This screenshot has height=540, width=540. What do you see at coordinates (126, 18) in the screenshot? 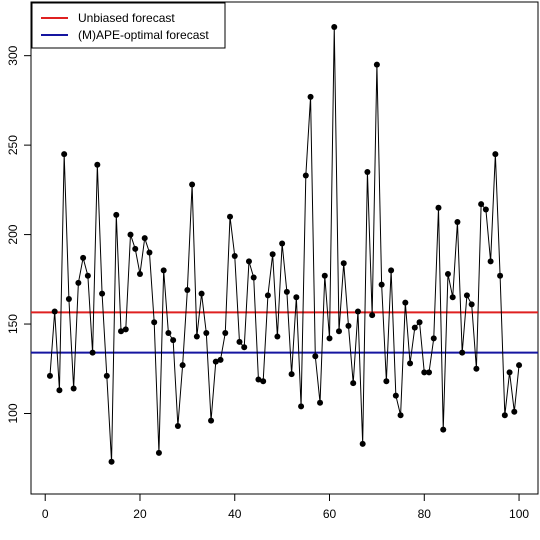
I see `legend-label-unbiased: Unbiased forecast` at bounding box center [126, 18].